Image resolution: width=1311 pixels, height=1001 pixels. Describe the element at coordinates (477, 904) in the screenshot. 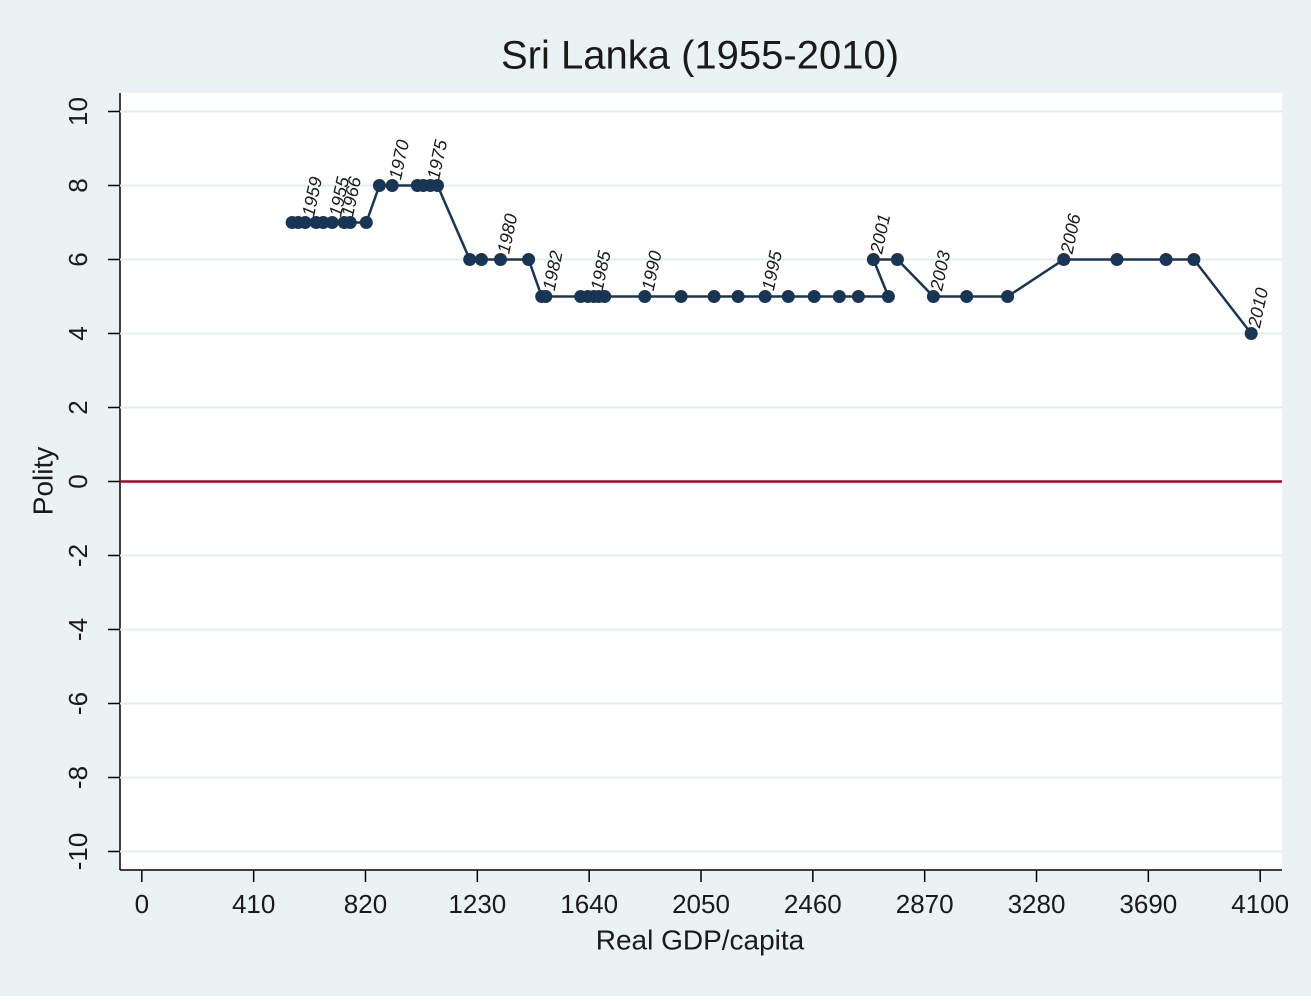

I see `x-tick-label: 1230` at that location.